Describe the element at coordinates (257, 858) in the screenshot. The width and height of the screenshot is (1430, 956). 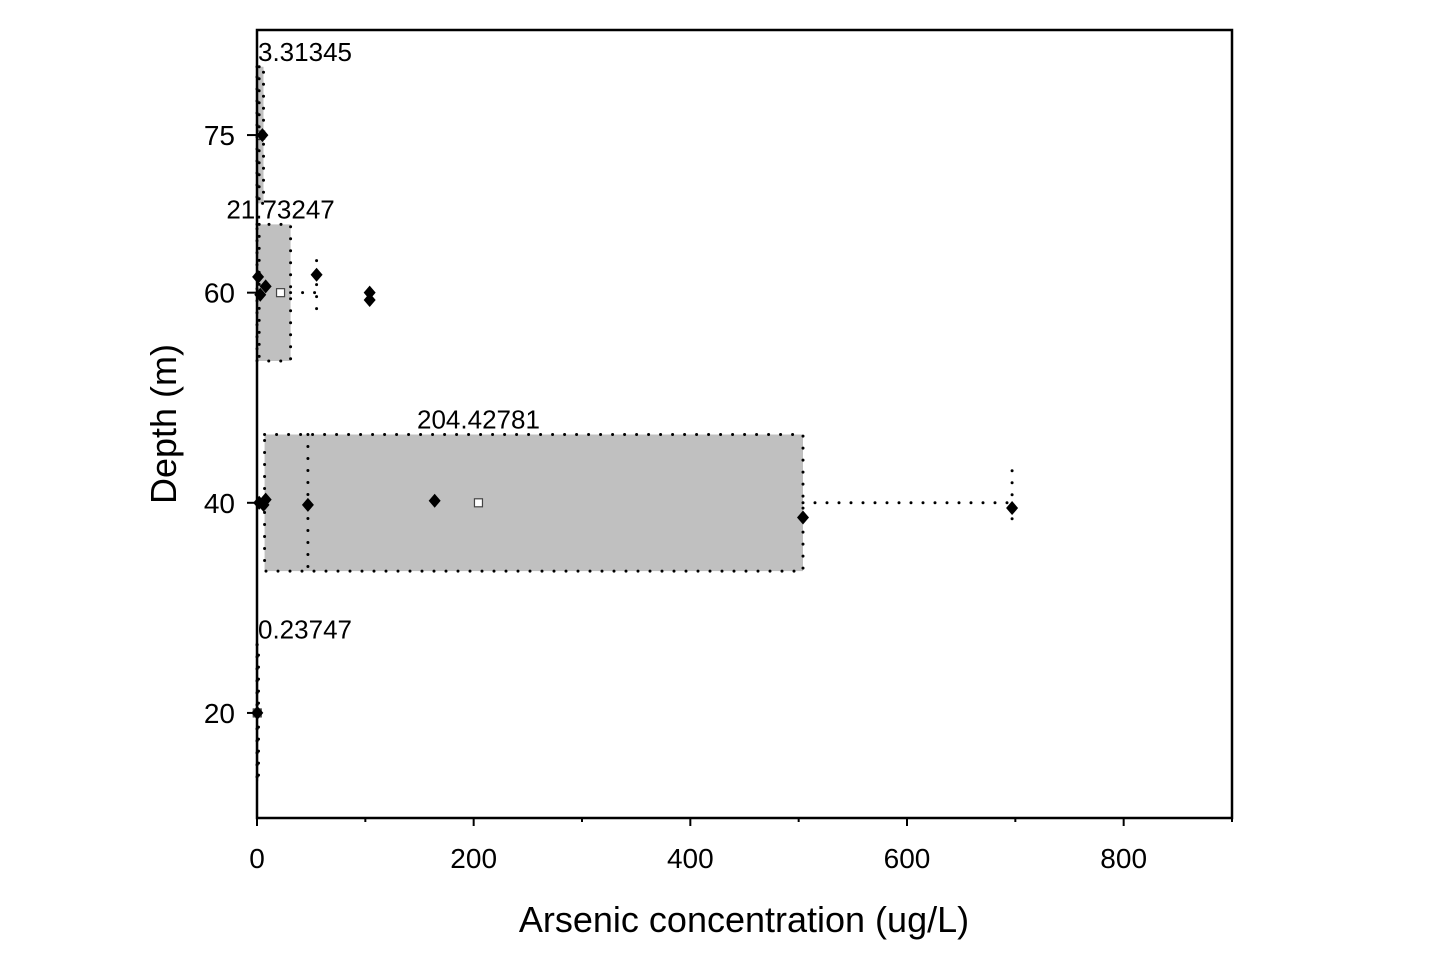
I see `x-tick-label: 0` at that location.